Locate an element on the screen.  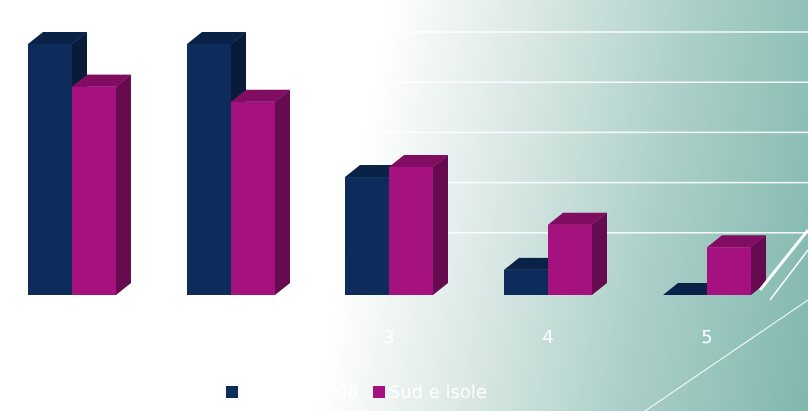
legend-label-series-2: Sud e isole is located at coordinates (438, 392).